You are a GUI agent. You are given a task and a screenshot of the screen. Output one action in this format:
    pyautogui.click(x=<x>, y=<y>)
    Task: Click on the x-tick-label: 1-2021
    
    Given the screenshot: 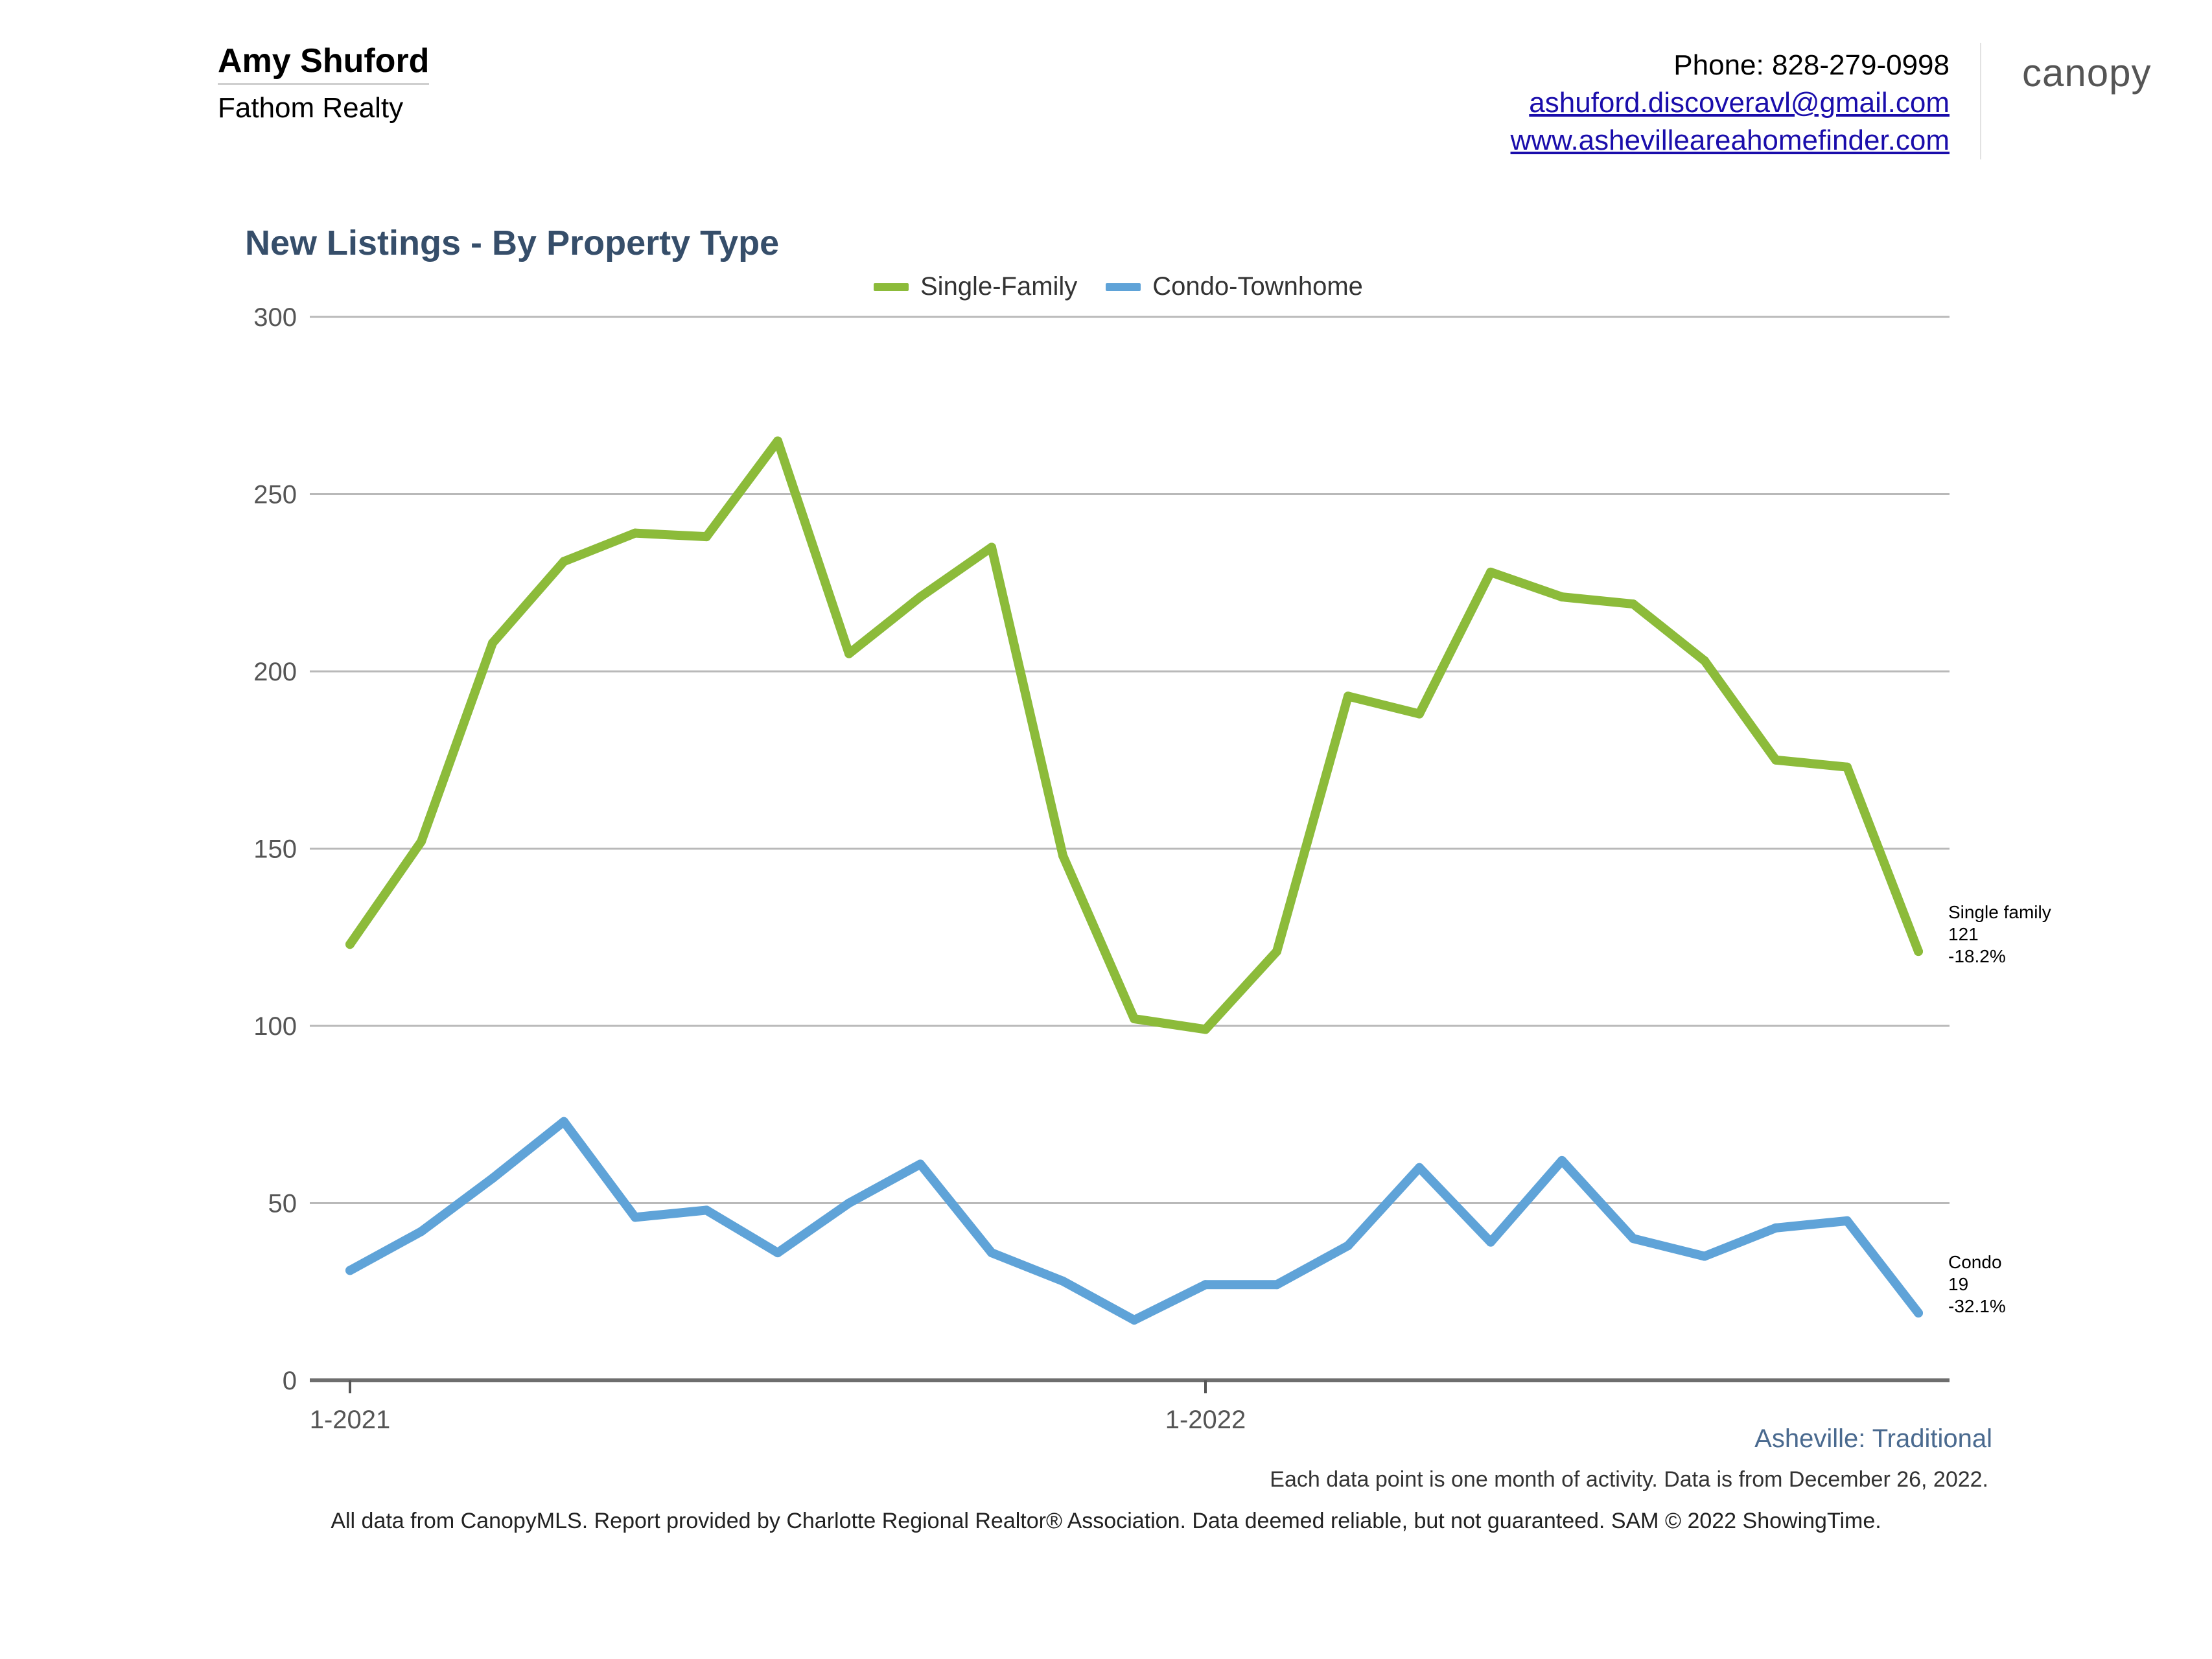 What is the action you would take?
    pyautogui.click(x=350, y=1420)
    